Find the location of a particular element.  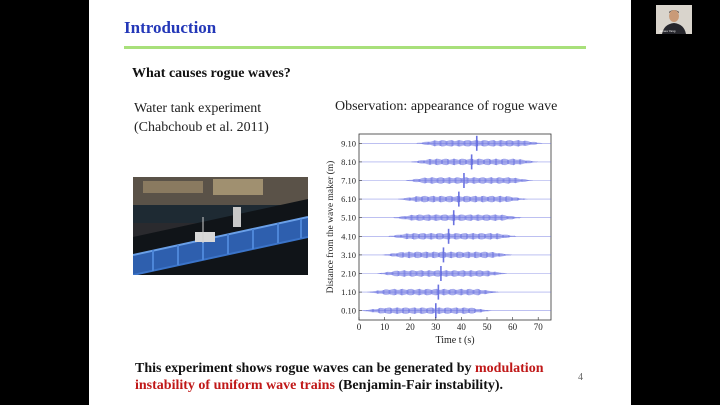

y-tick-label: 5.10 is located at coordinates (348, 218).